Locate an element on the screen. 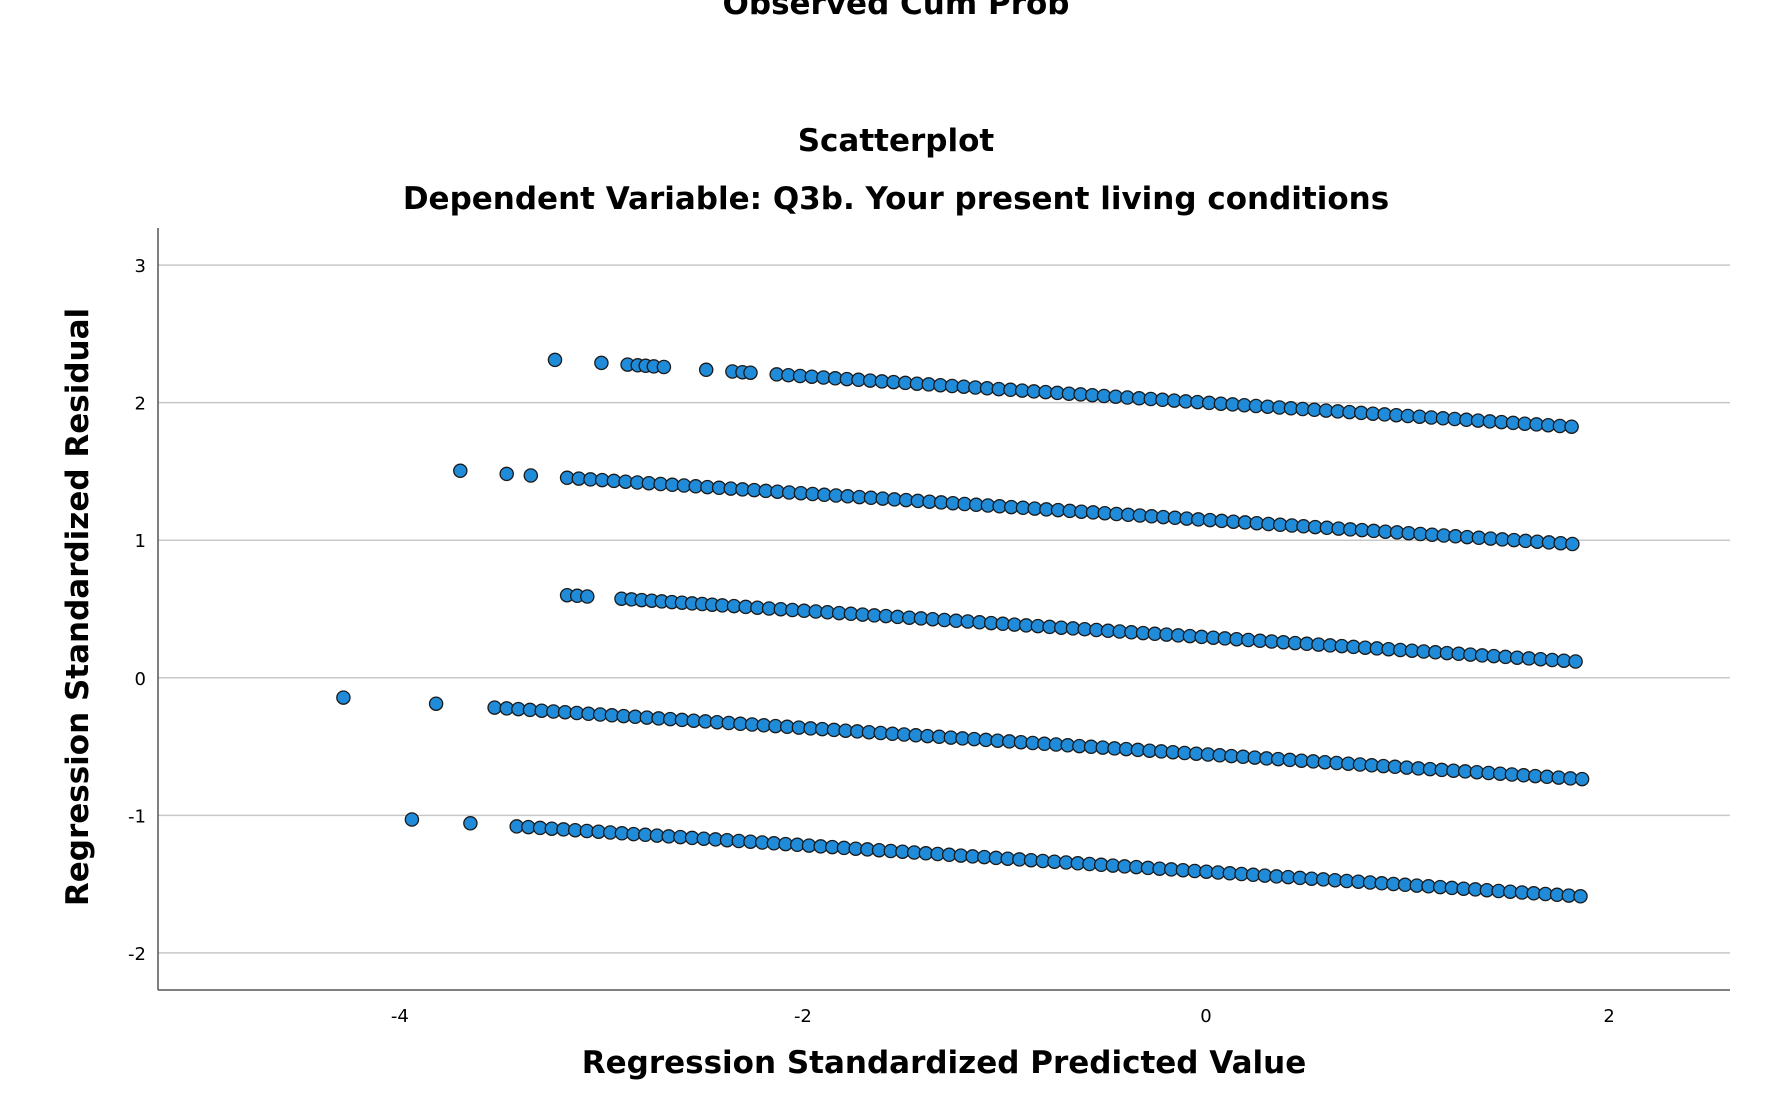  y-tick-label: 1 is located at coordinates (140, 541).